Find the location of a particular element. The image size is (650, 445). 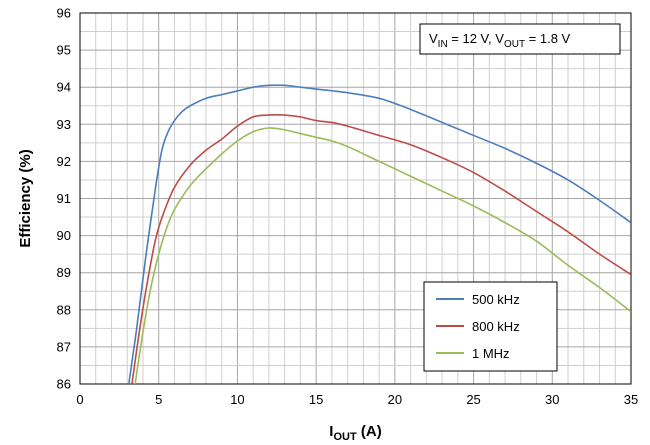

annotation-in-sub: IN is located at coordinates (443, 44).